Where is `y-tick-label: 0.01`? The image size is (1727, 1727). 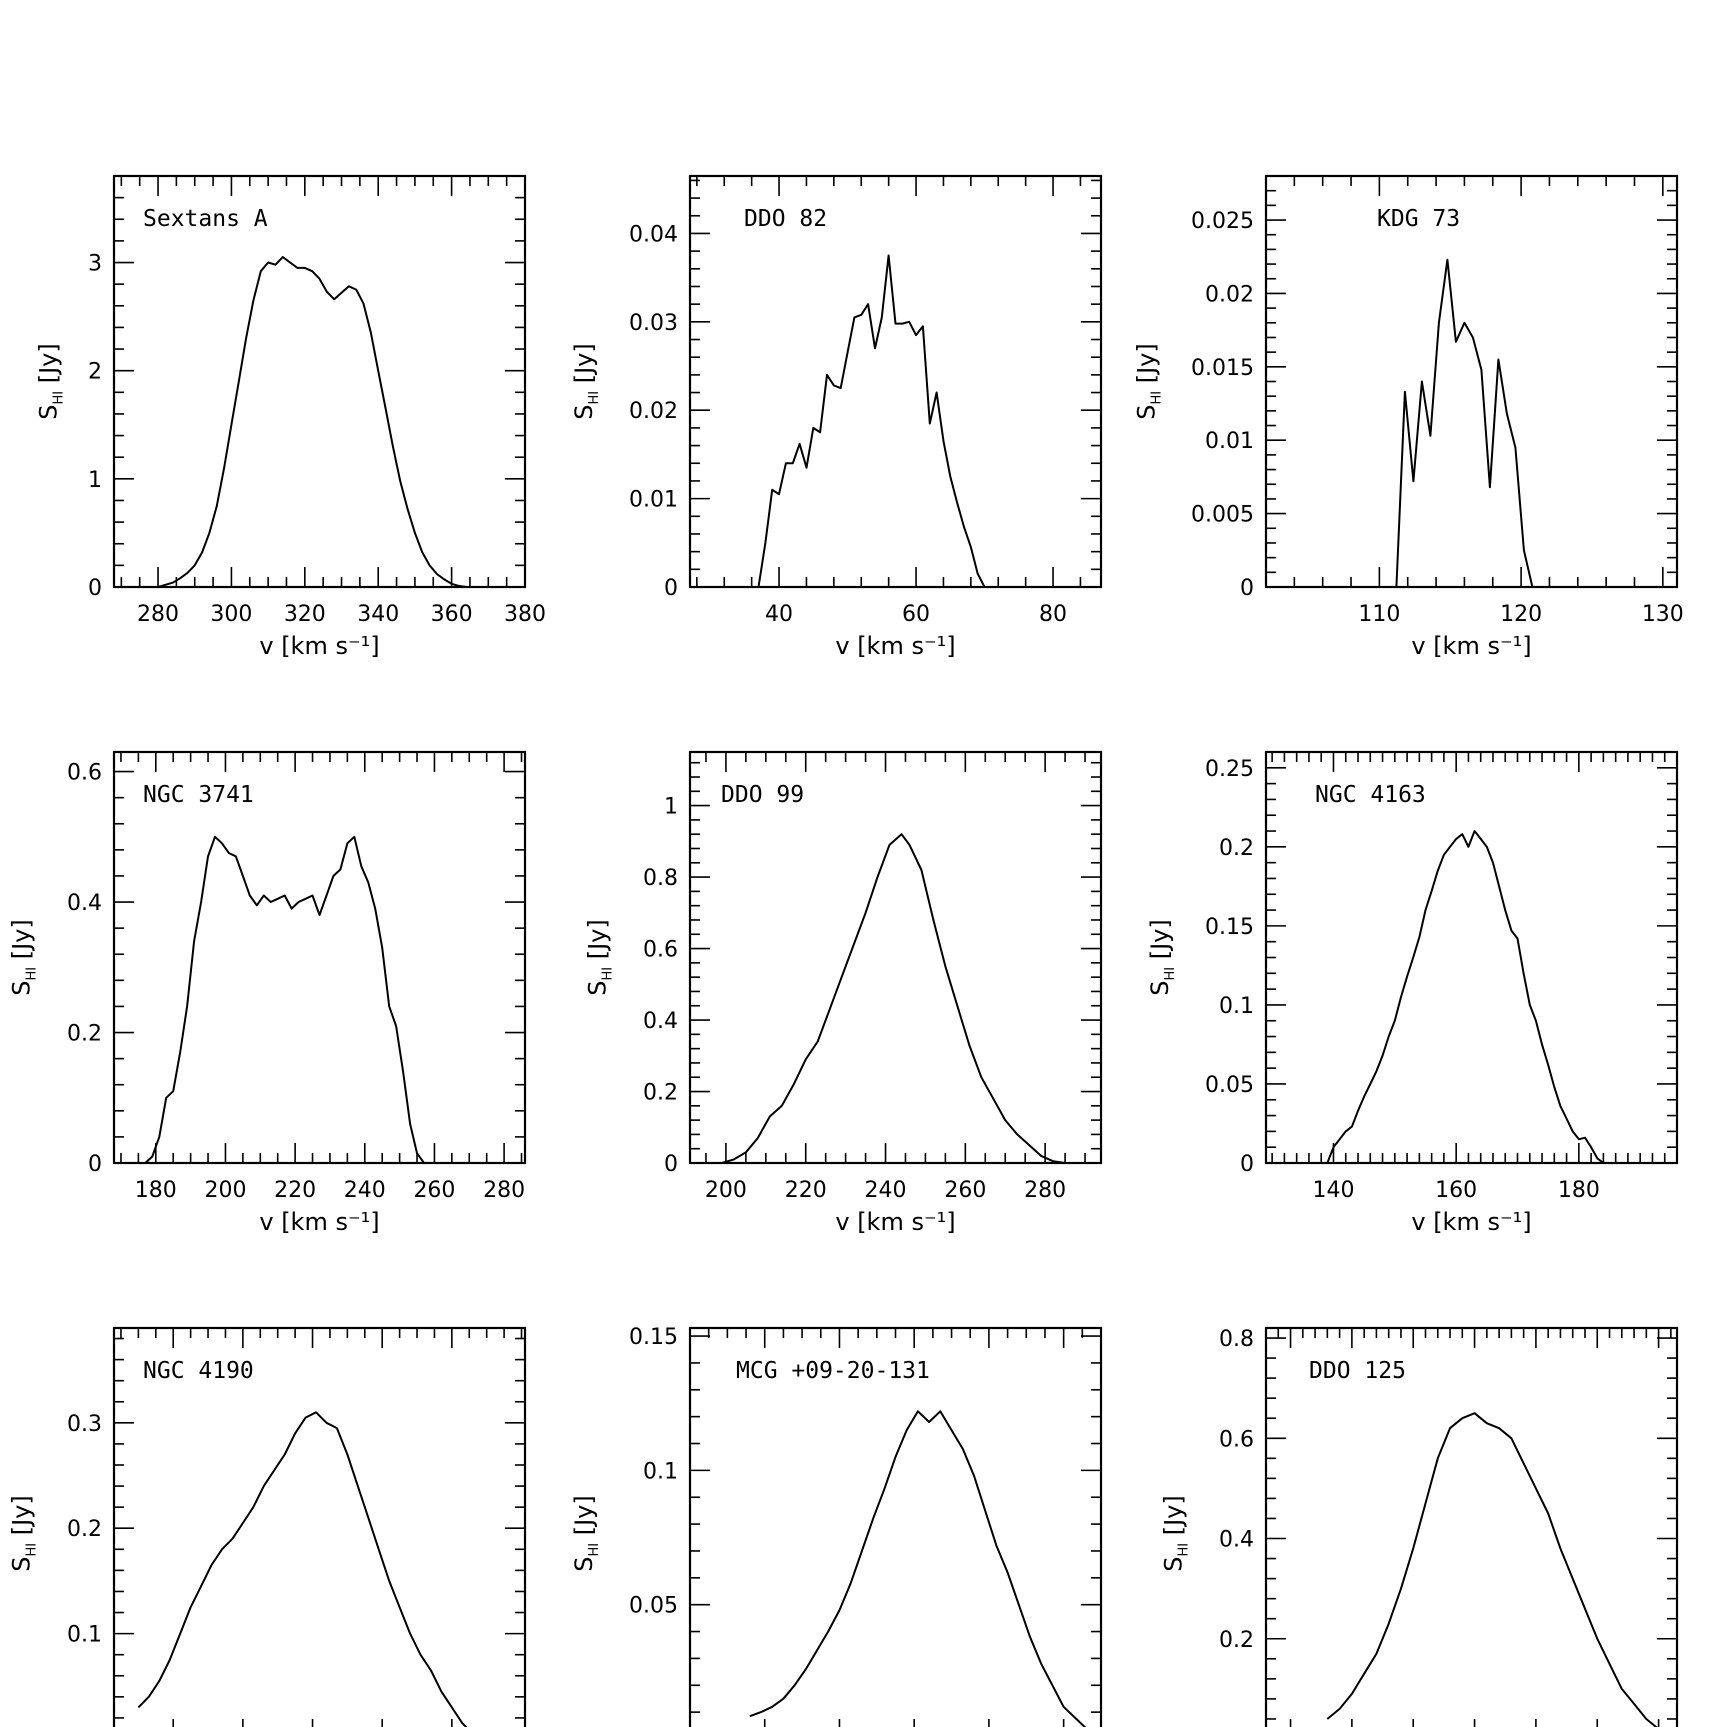
y-tick-label: 0.01 is located at coordinates (653, 500).